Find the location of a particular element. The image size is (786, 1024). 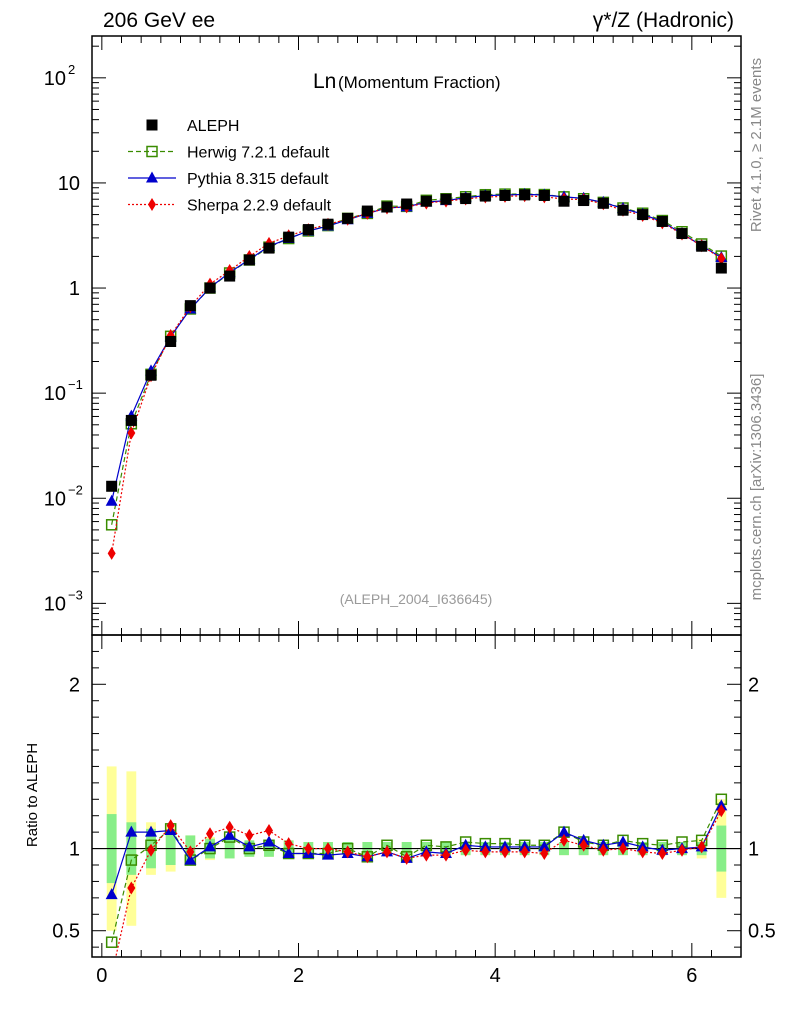

main-ytick-label: 1 is located at coordinates (74, 289).